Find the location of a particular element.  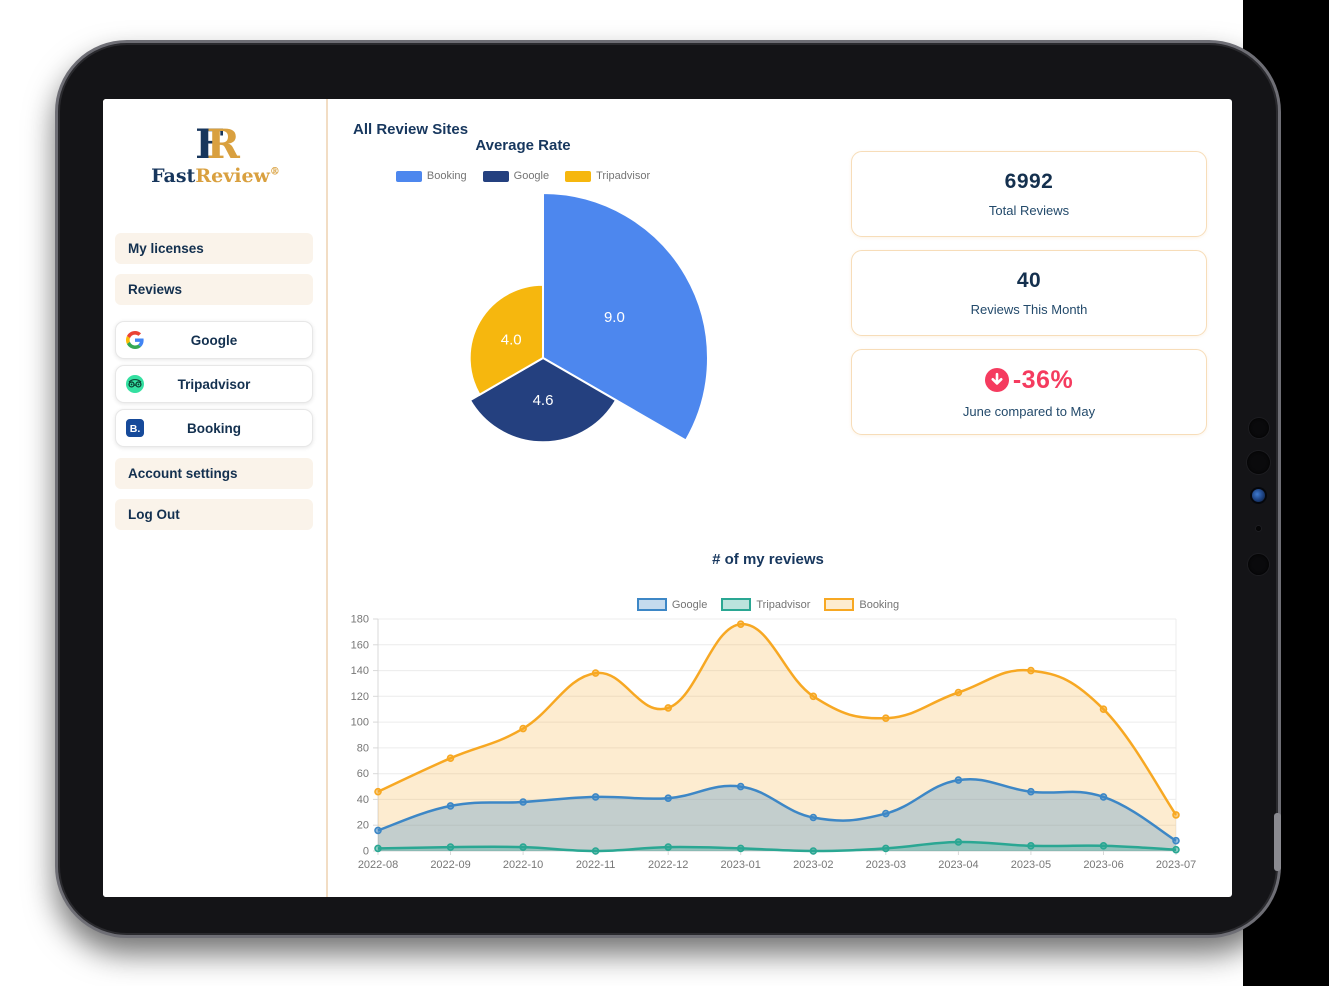

y-axis-tick-label: 80 is located at coordinates (363, 748).